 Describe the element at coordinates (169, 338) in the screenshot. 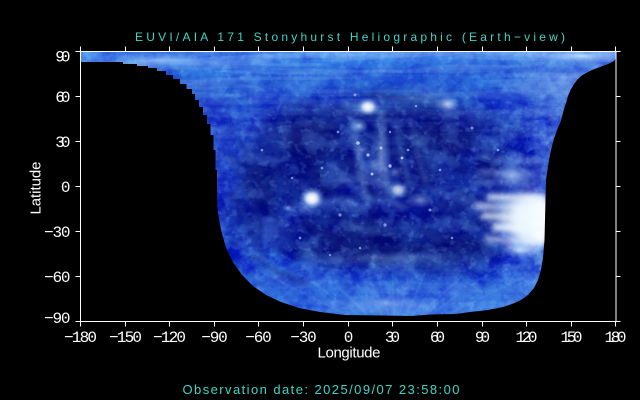

I see `svg-text: −120` at that location.